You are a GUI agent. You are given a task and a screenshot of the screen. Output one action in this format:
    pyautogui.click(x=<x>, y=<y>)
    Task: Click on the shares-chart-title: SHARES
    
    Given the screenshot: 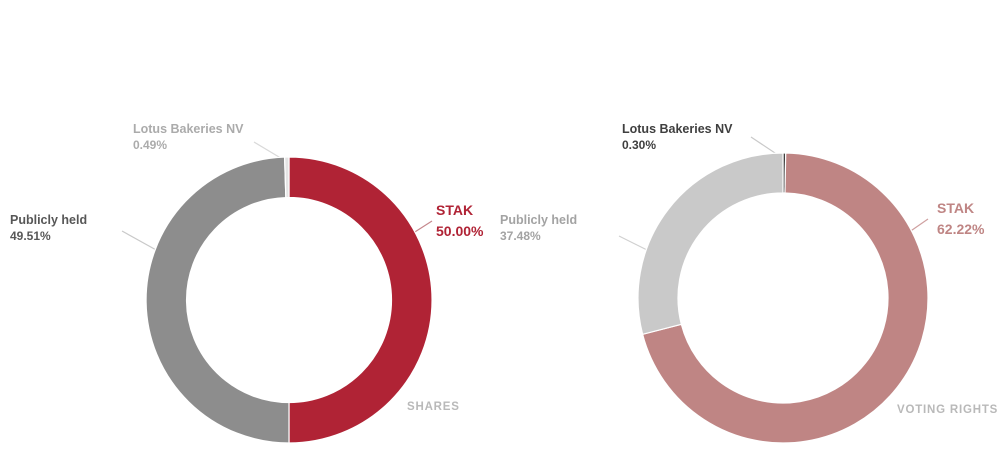 What is the action you would take?
    pyautogui.click(x=433, y=407)
    